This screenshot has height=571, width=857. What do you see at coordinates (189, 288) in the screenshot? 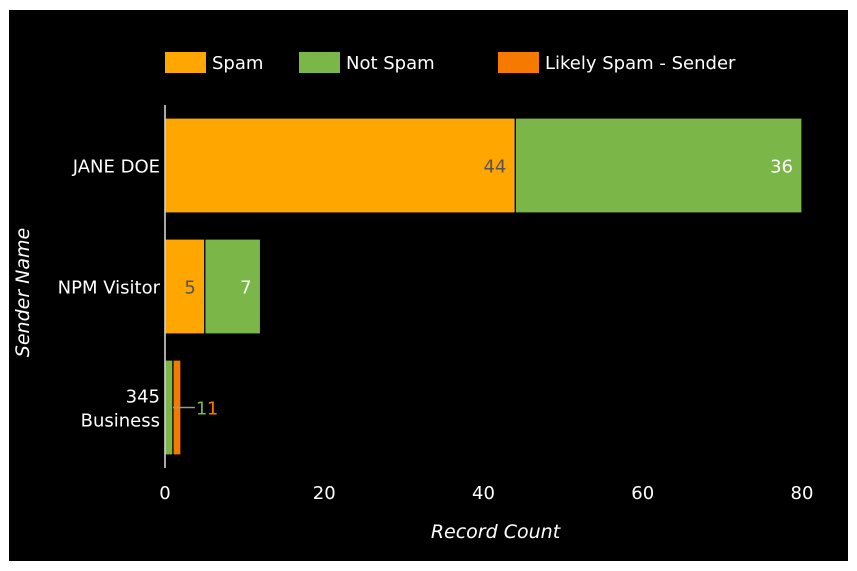
I see `data-label-npm-visitor-spam: 5` at bounding box center [189, 288].